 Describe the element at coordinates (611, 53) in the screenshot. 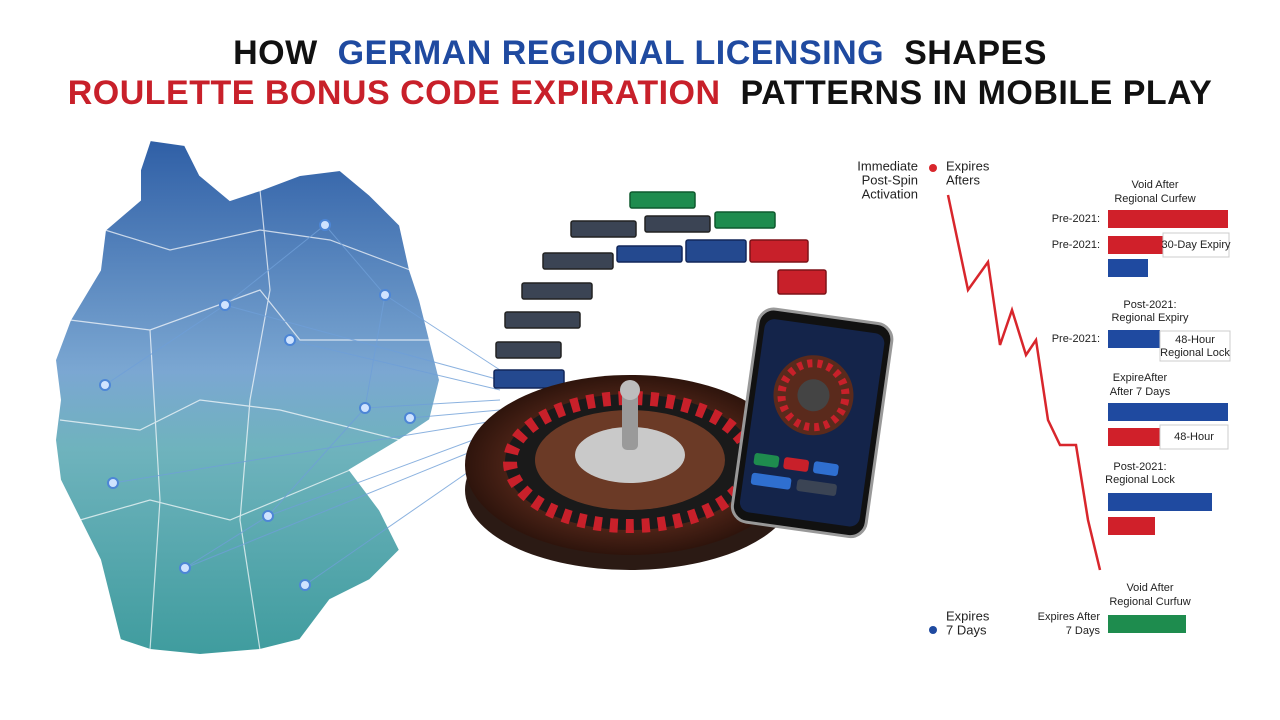

I see `title-highlight: GERMAN REGIONAL LICENSING` at that location.